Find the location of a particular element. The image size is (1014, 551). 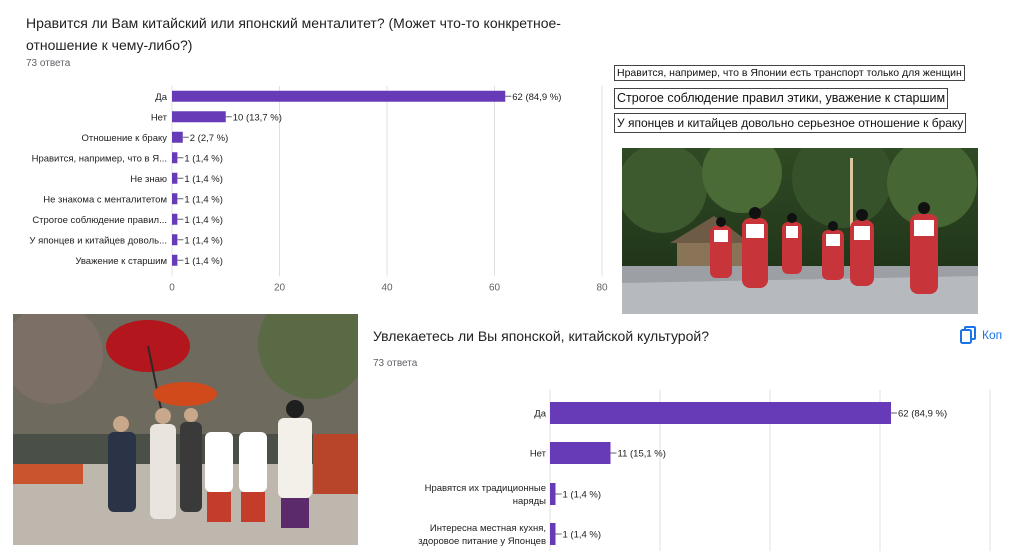

category-label: Не знакома с менталитетом is located at coordinates (105, 199).